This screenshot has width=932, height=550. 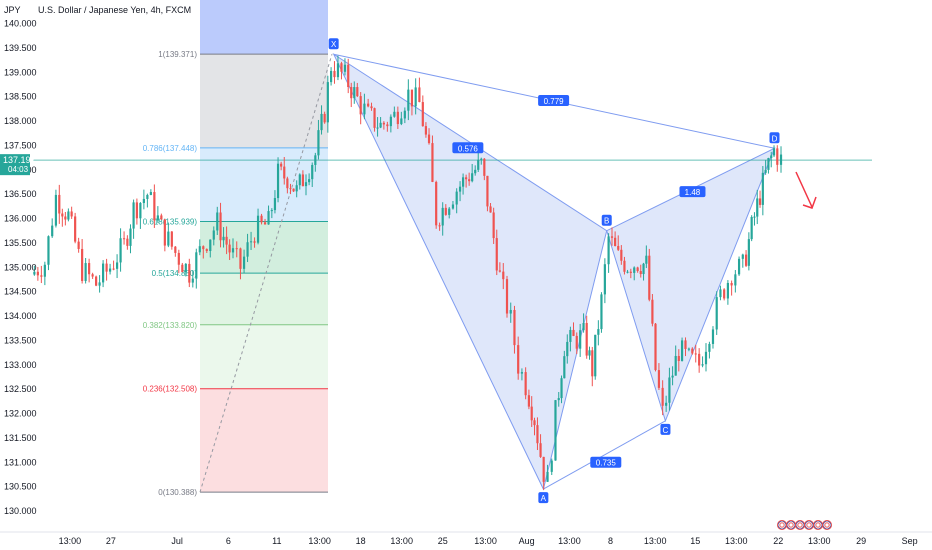 I want to click on y-axis-tick-label: 135.000, so click(x=20, y=267).